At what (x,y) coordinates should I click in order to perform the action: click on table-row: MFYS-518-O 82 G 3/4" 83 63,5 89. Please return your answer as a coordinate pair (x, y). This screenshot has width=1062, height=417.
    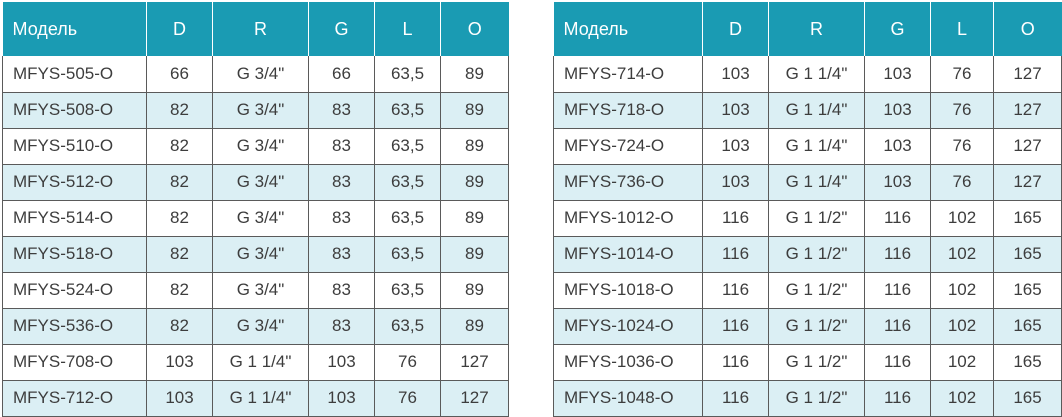
    Looking at the image, I should click on (255, 254).